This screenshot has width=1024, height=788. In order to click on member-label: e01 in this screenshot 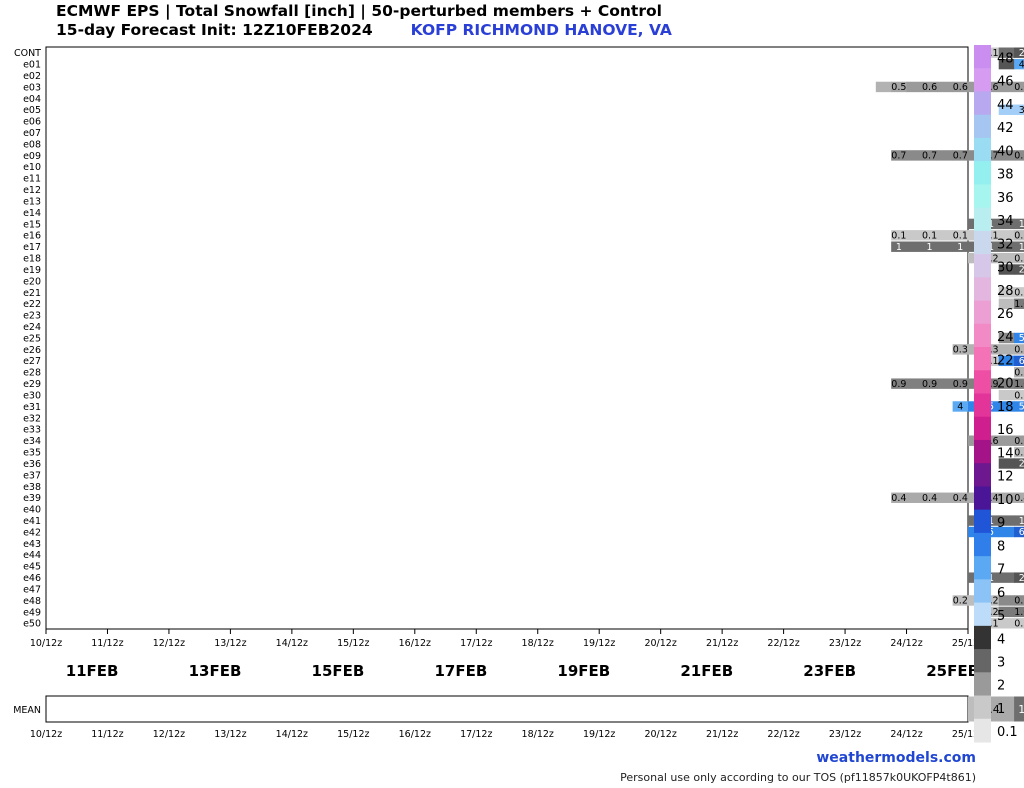, I will do `click(32, 65)`.